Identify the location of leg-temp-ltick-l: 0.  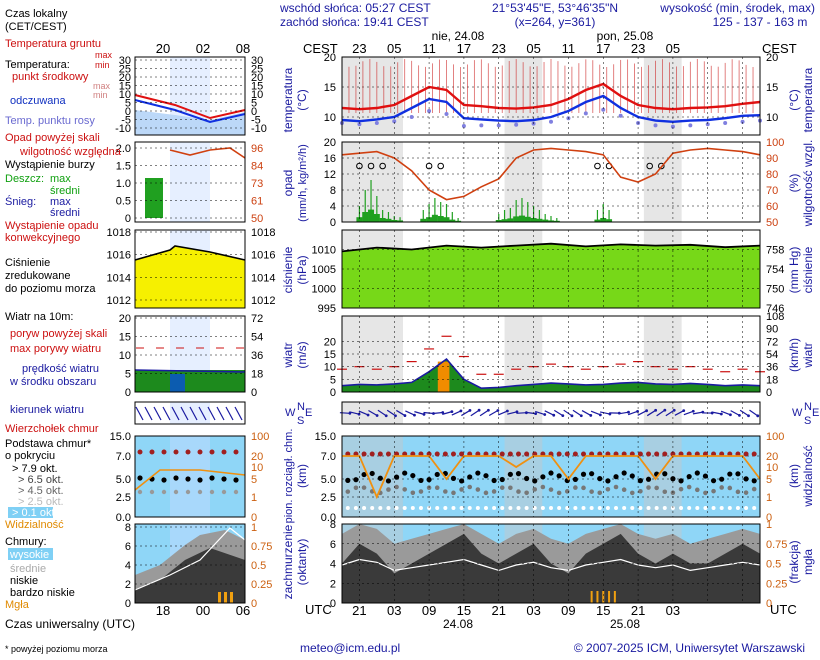
(128, 112).